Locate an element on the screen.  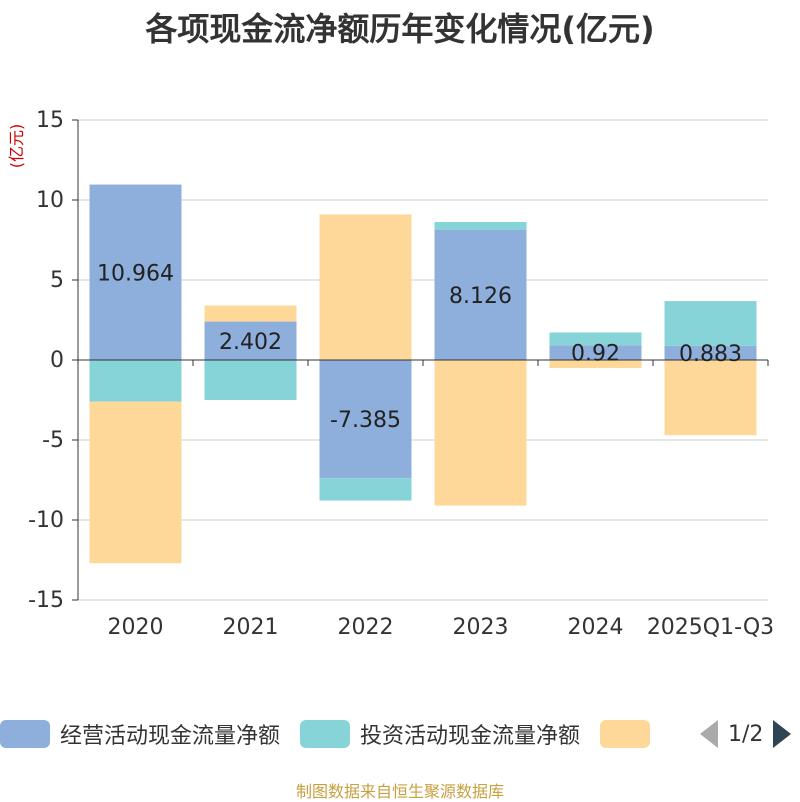
data-label-operating: 2.402 is located at coordinates (250, 342).